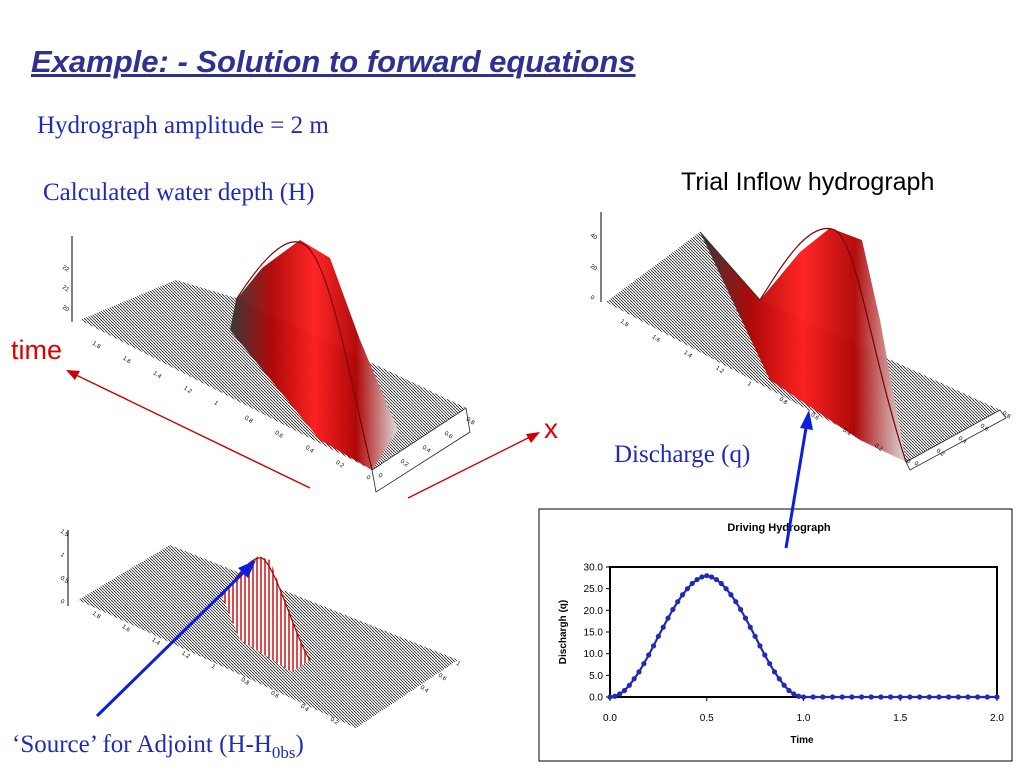  What do you see at coordinates (62, 602) in the screenshot?
I see `source-z-tick: 0` at bounding box center [62, 602].